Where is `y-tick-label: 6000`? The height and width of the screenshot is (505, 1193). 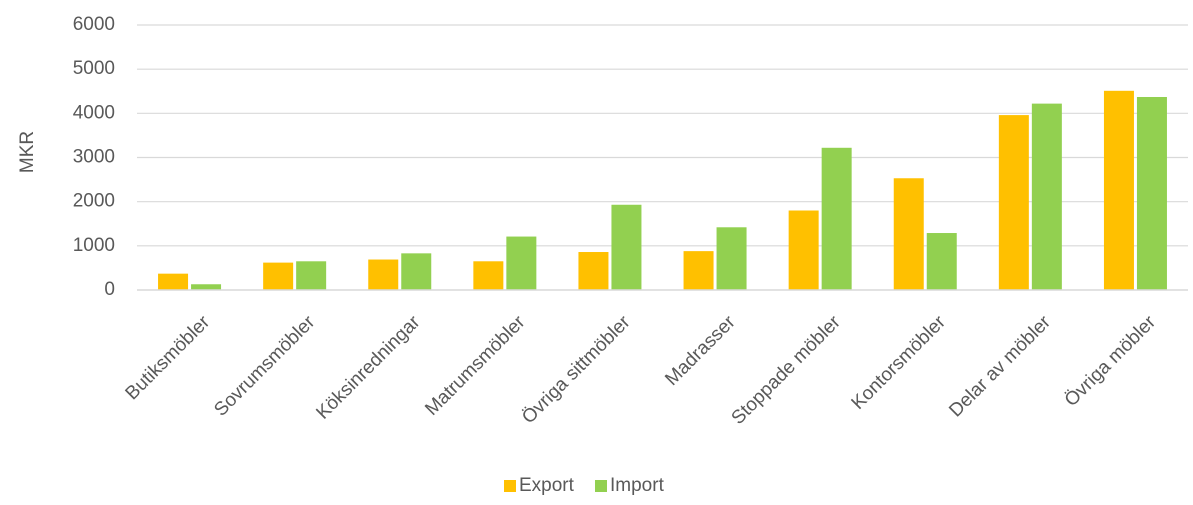 y-tick-label: 6000 is located at coordinates (94, 24).